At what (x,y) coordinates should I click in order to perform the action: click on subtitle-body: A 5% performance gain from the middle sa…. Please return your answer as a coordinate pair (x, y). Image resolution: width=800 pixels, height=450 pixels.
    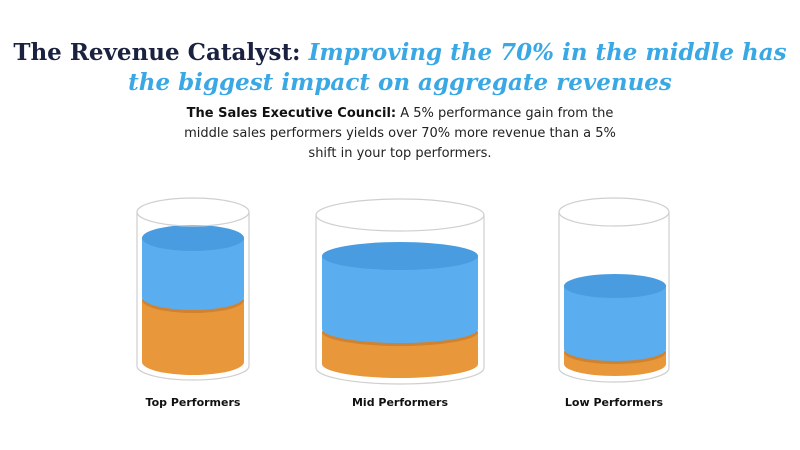
    Looking at the image, I should click on (400, 133).